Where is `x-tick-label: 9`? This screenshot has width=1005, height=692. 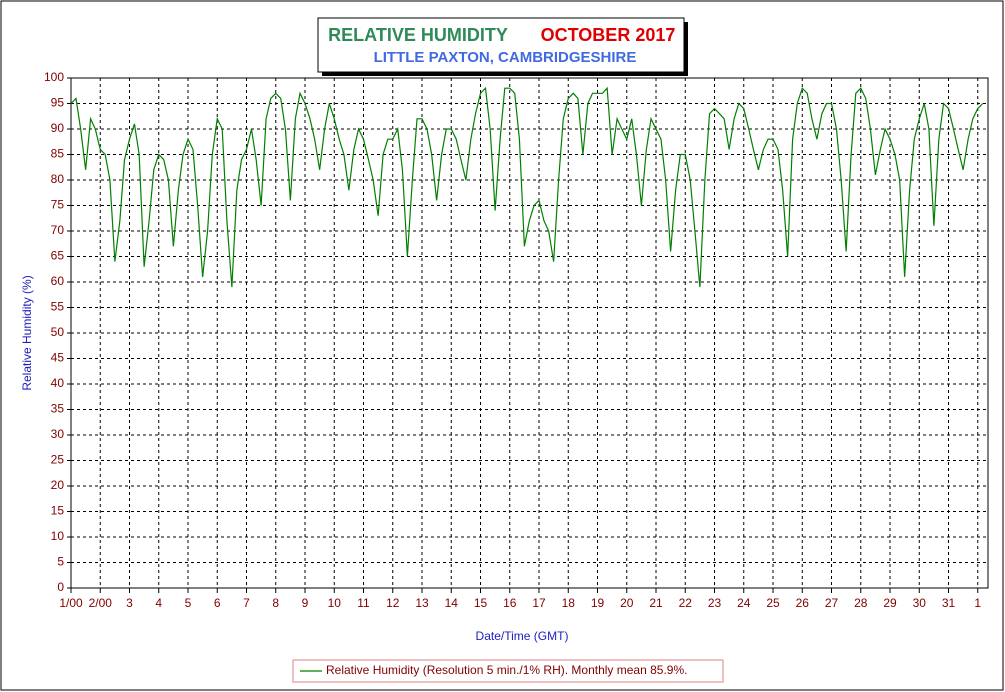 x-tick-label: 9 is located at coordinates (305, 603).